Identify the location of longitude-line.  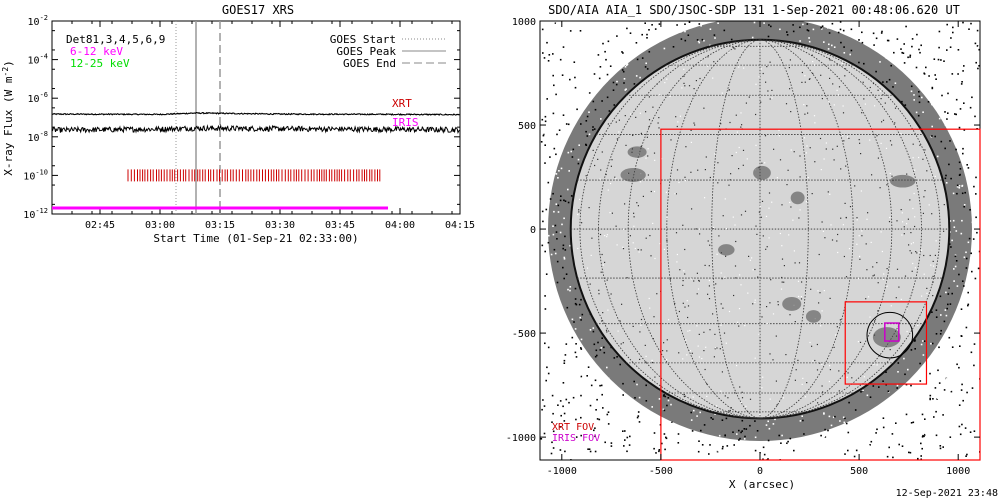
(850, 229).